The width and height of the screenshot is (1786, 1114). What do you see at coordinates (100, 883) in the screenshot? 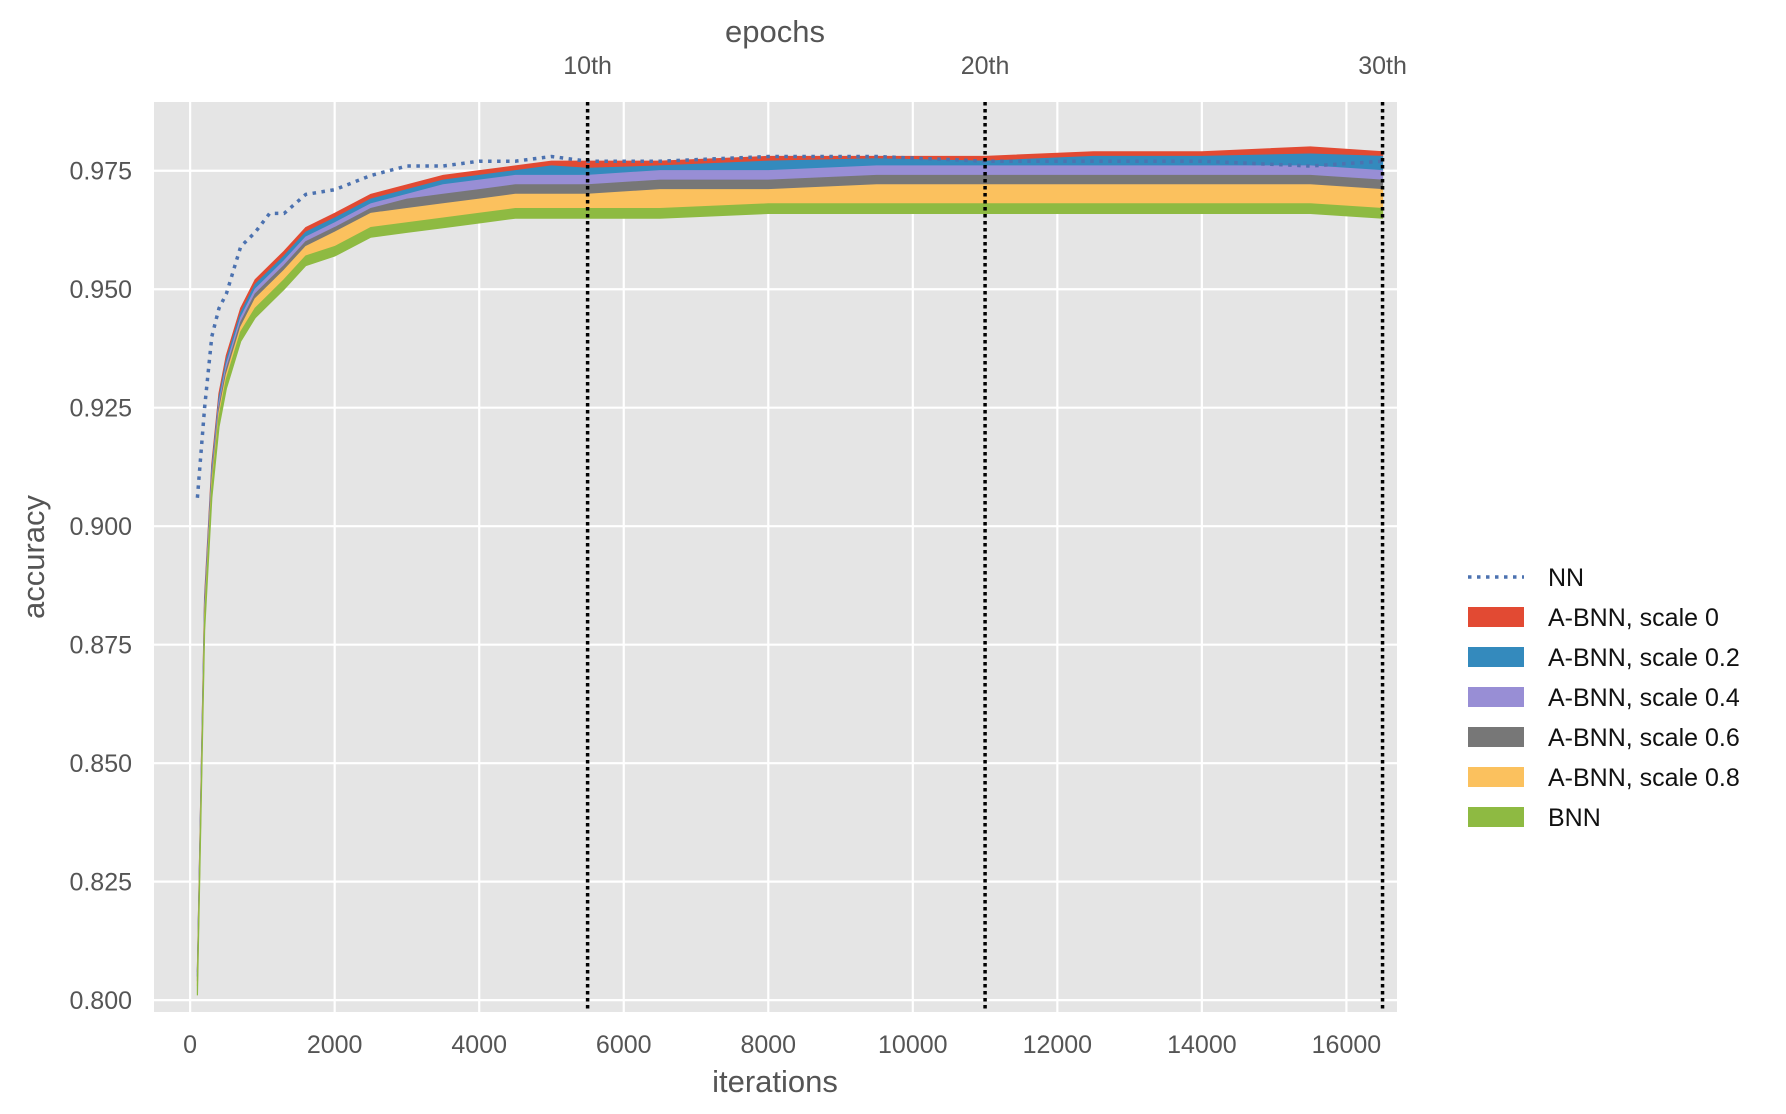
I see `y-tick-label: 0.825` at bounding box center [100, 883].